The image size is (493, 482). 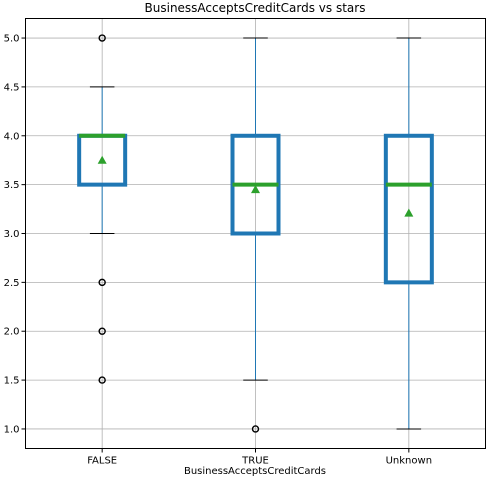 I want to click on box-unknown, so click(x=408, y=233).